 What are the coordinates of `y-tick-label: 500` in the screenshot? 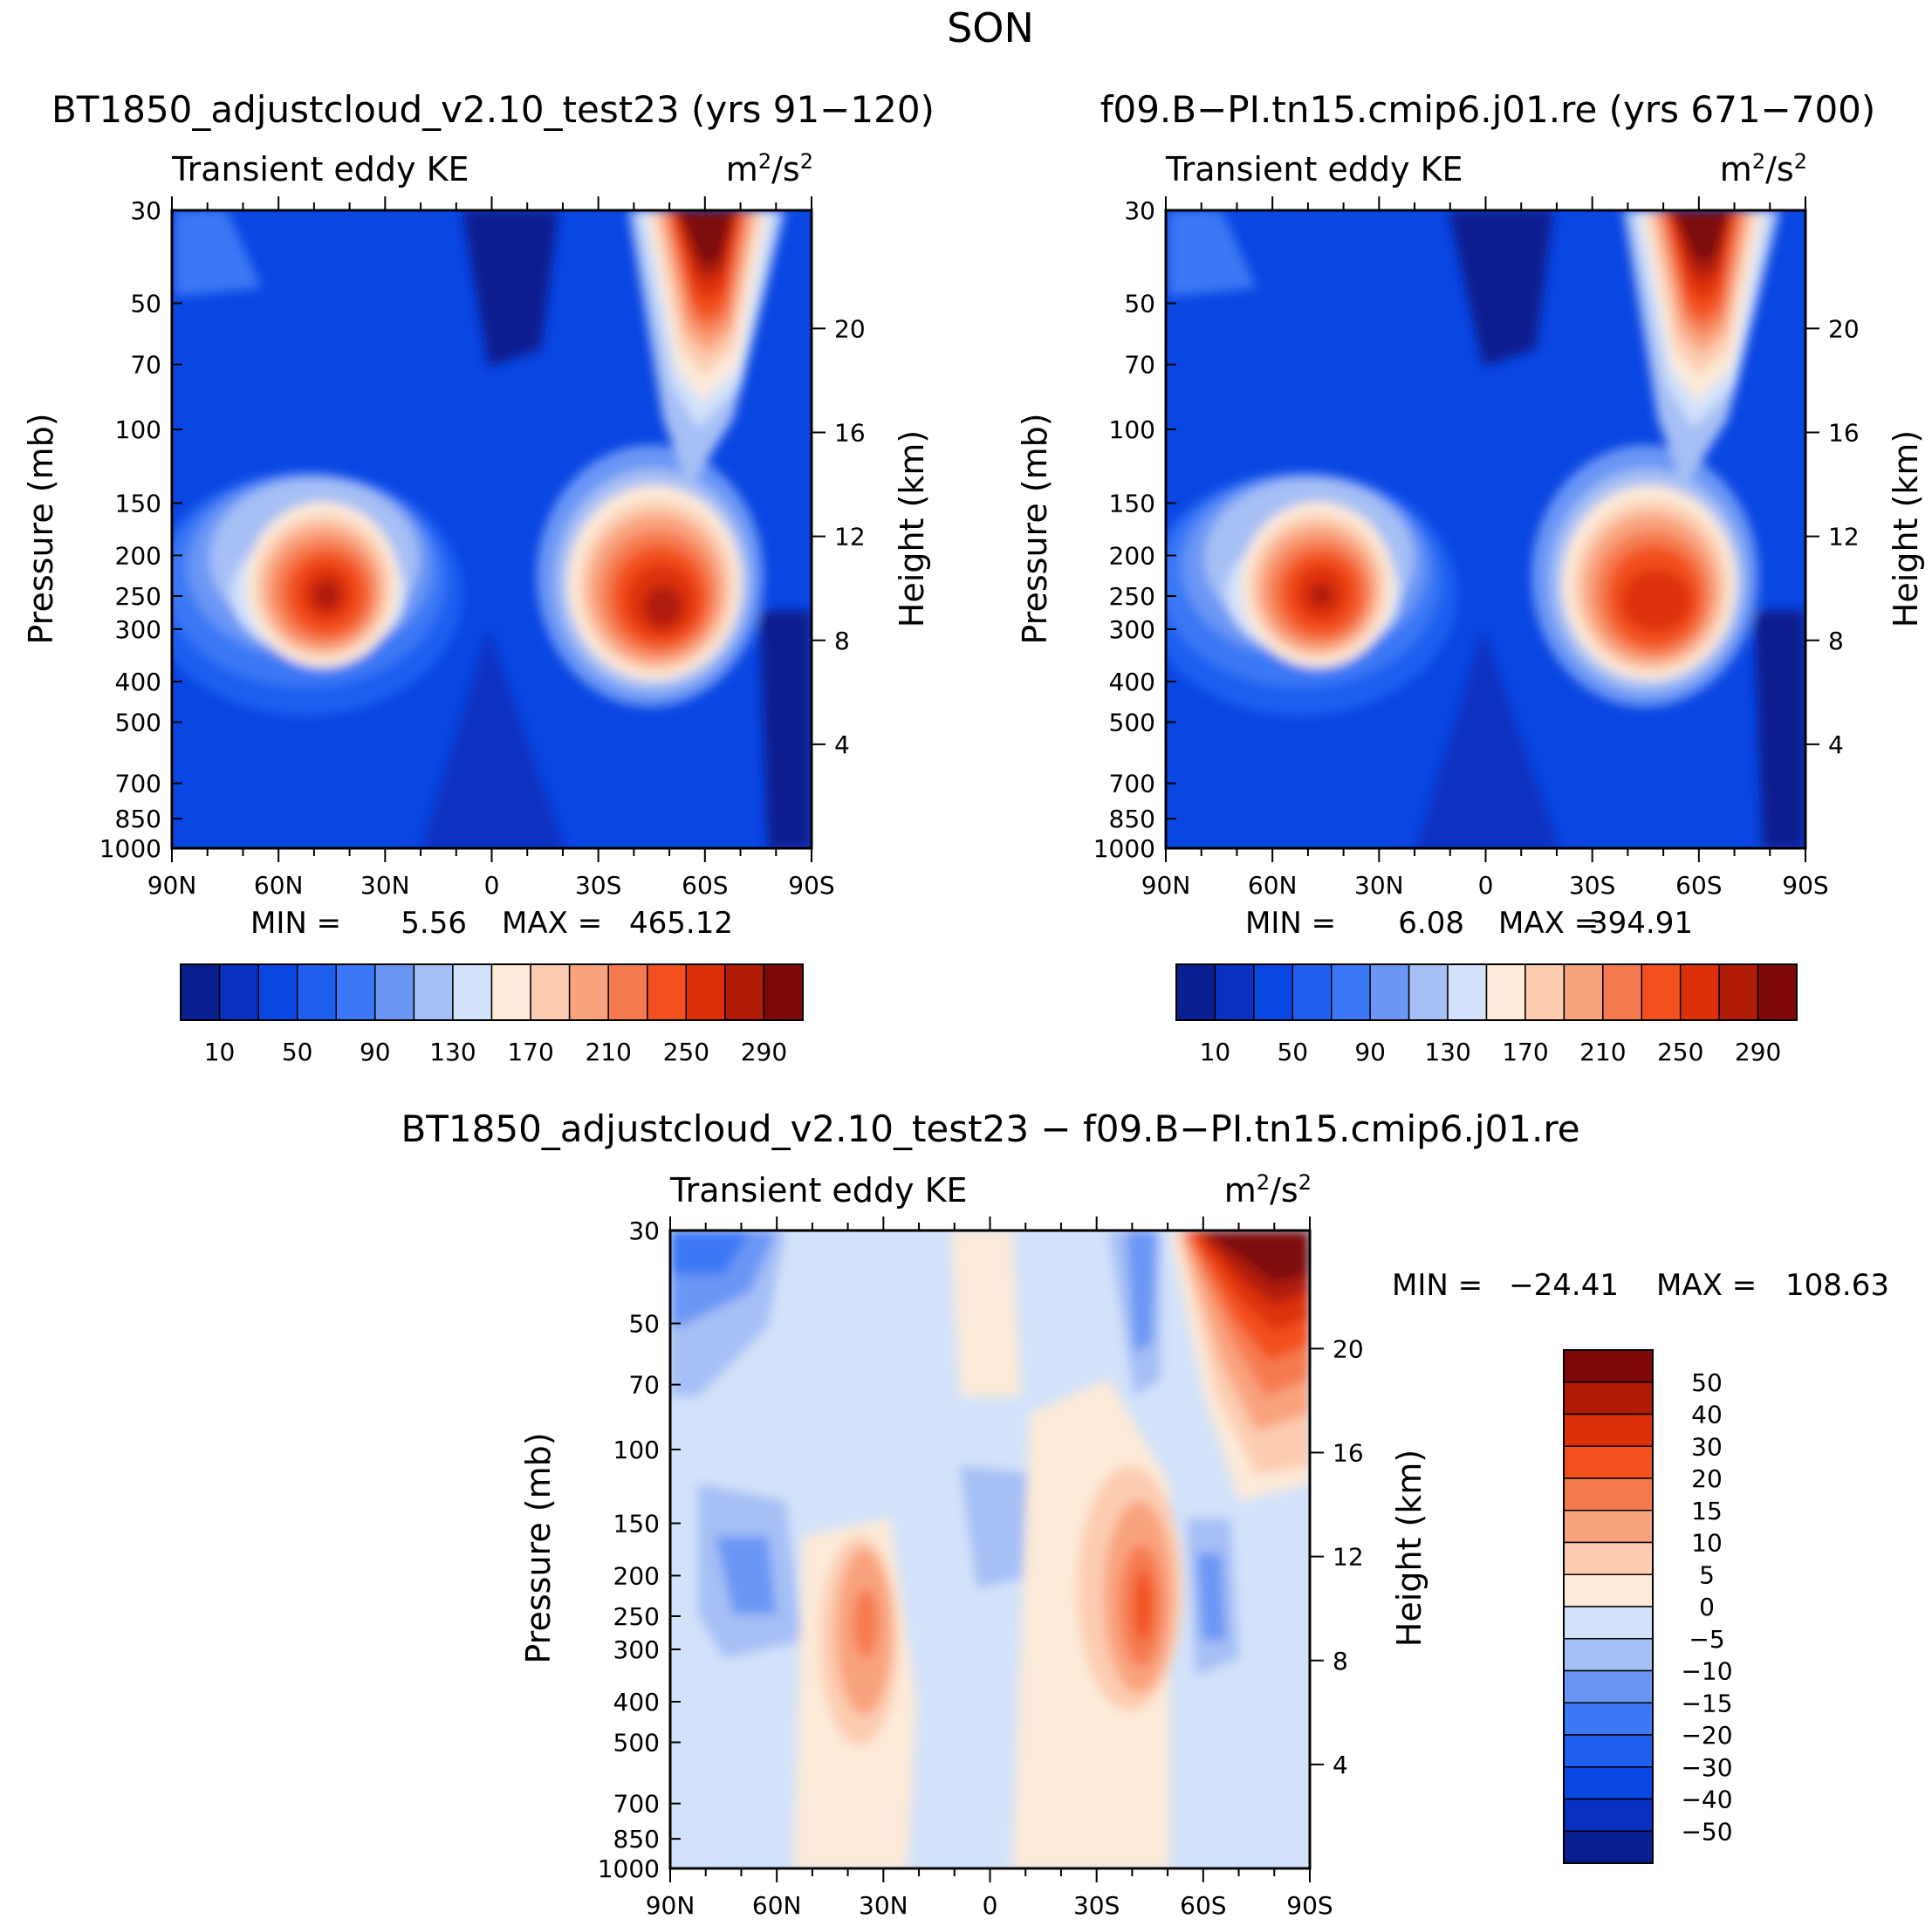 It's located at (637, 1743).